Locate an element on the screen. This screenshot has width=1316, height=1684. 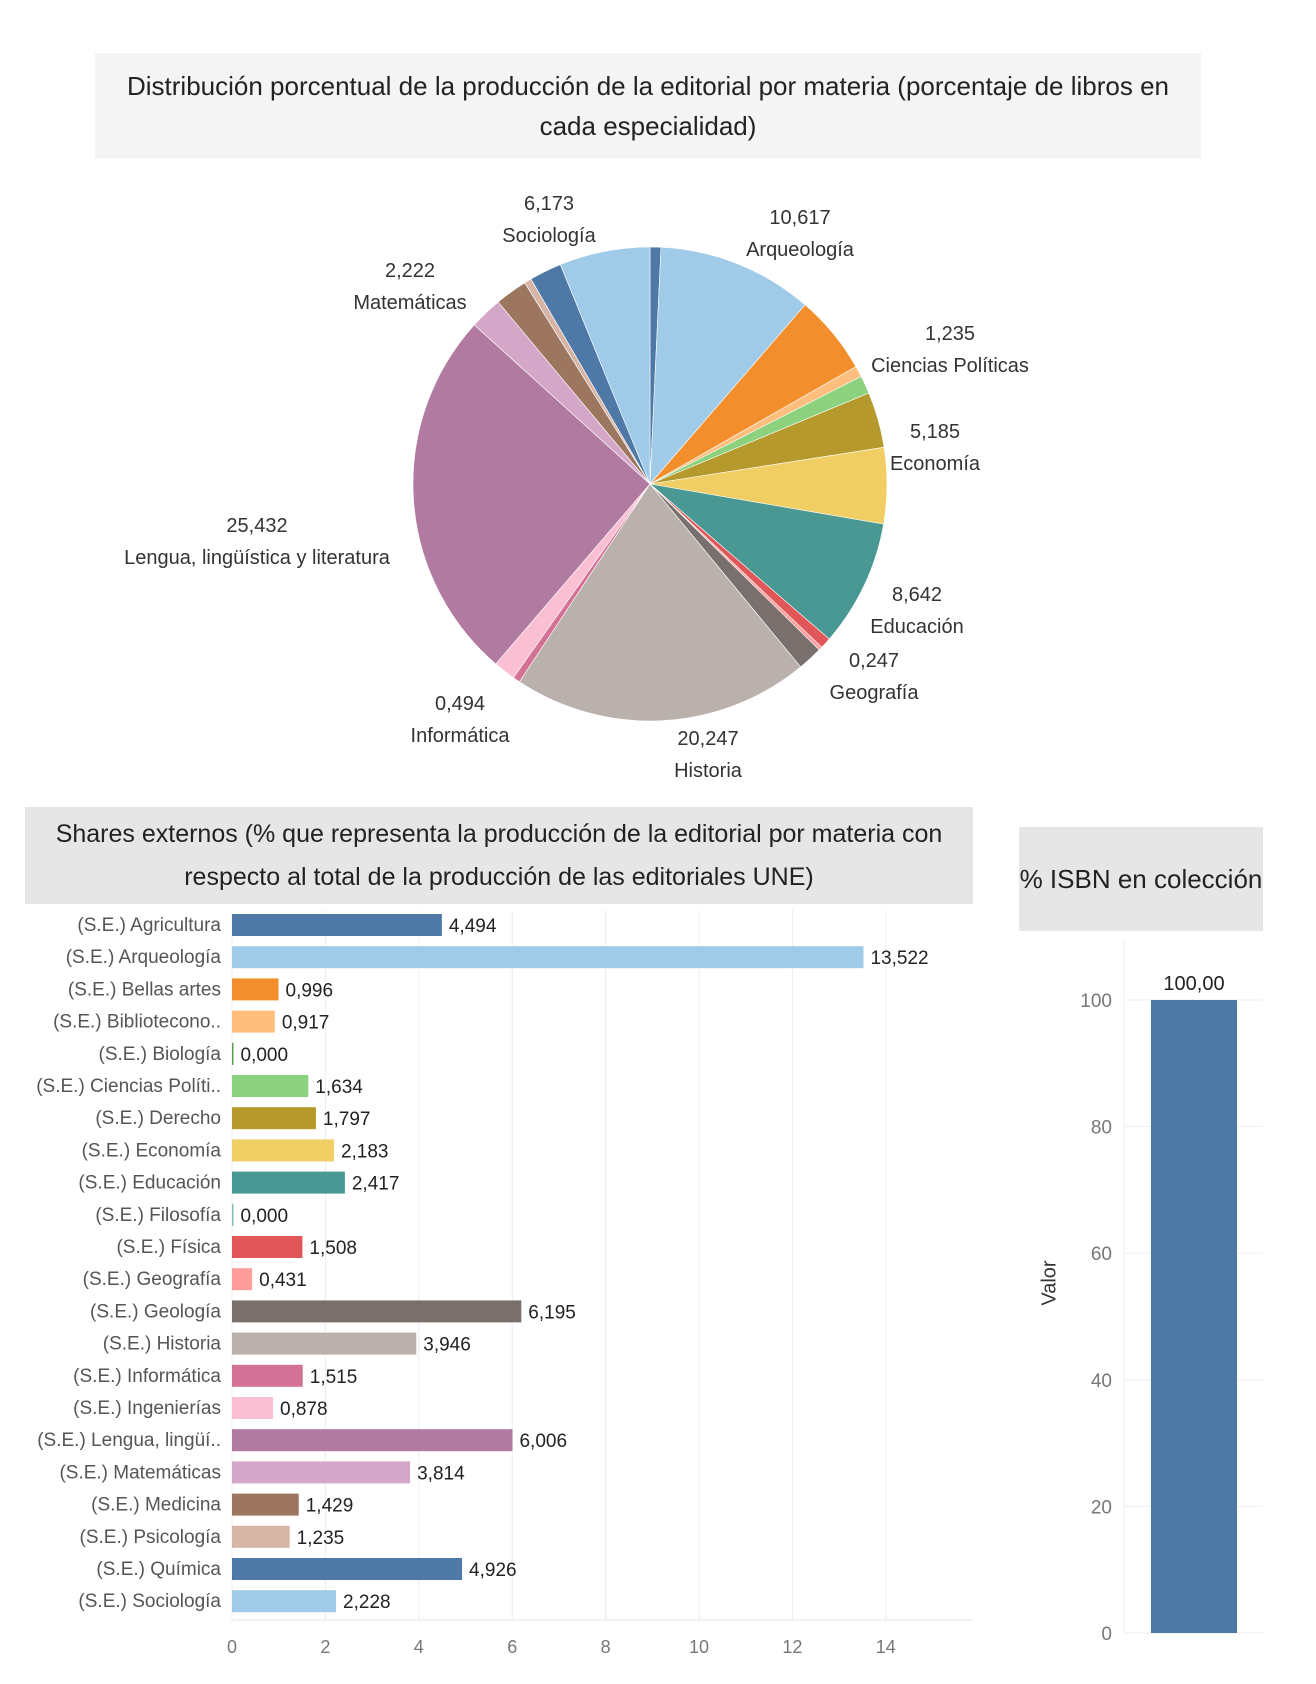
bar-value-label: 0,878 is located at coordinates (304, 1409).